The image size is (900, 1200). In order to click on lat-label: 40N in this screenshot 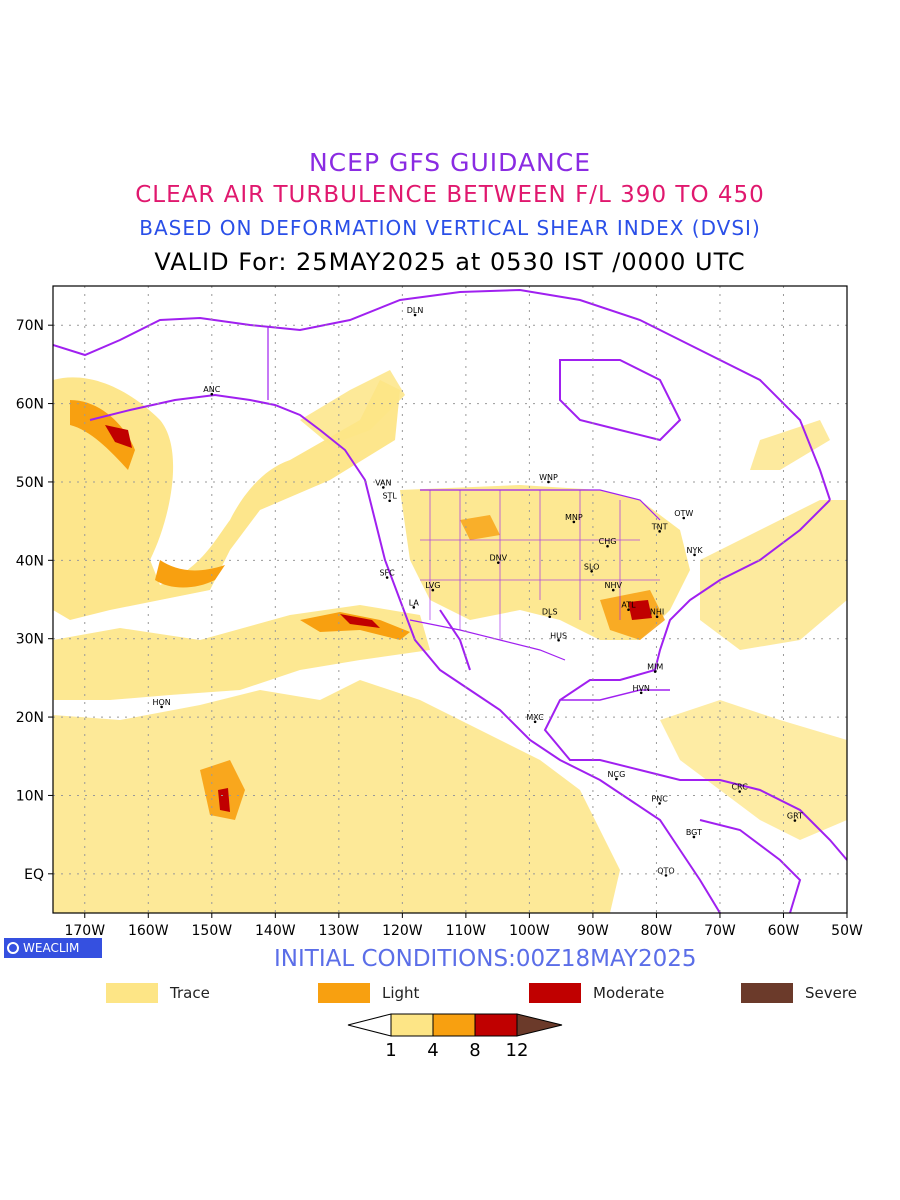, I will do `click(30, 561)`.